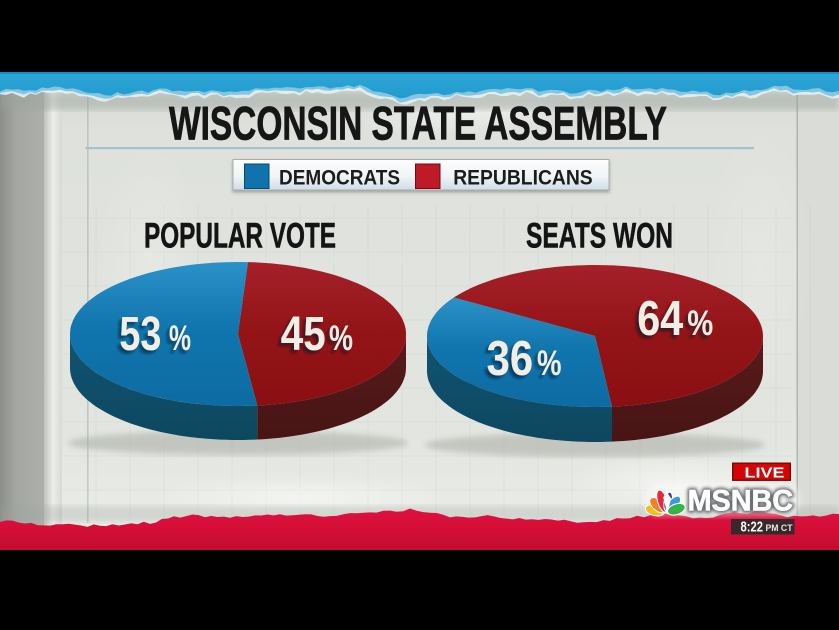  What do you see at coordinates (339, 178) in the screenshot?
I see `svg-text: DEMOCRATS` at bounding box center [339, 178].